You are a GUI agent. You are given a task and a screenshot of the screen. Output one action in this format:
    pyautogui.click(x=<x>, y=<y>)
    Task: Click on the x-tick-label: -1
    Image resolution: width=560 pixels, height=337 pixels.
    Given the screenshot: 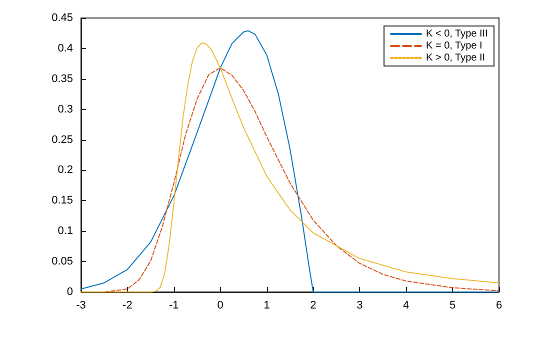 What is the action you would take?
    pyautogui.click(x=174, y=306)
    